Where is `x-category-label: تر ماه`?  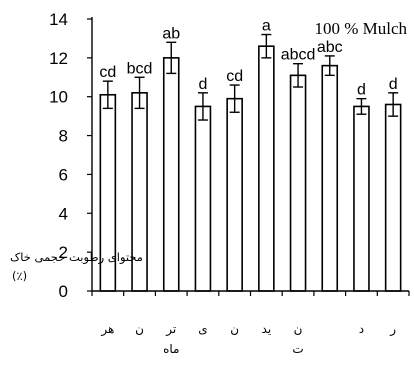
x-category-label: تر ماه is located at coordinates (171, 339).